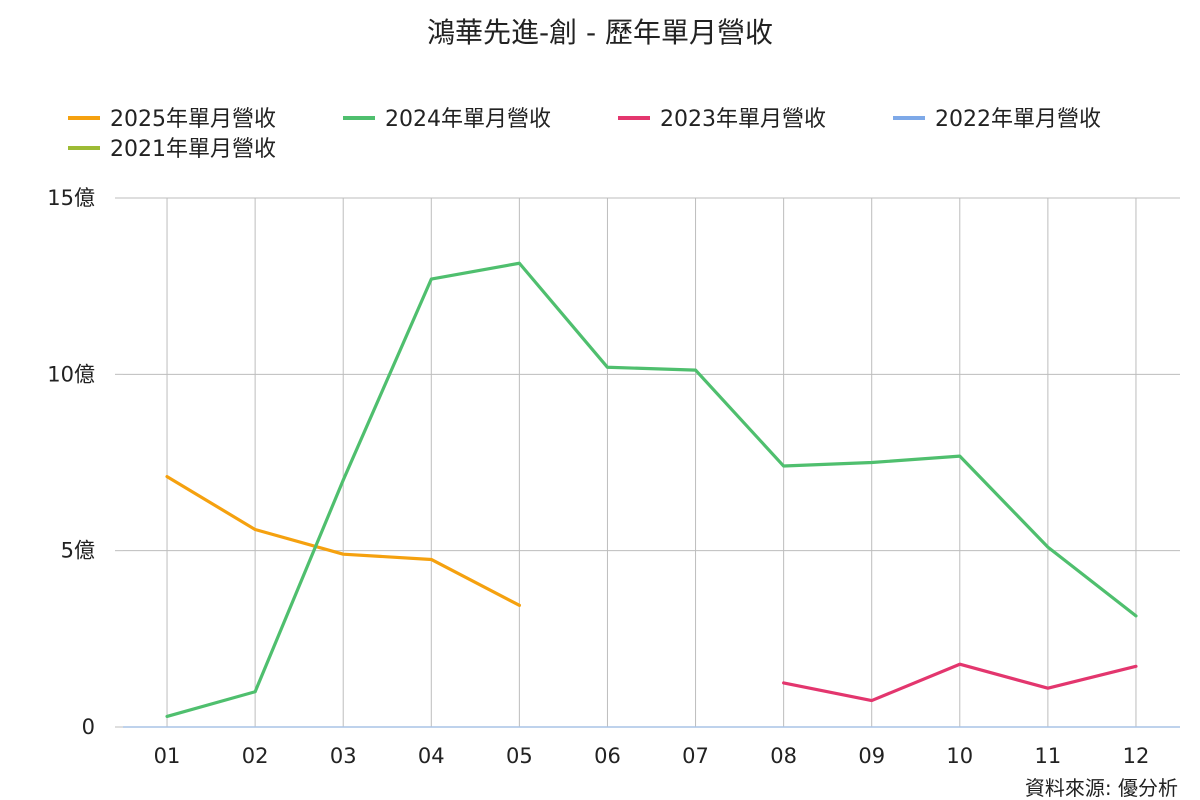  What do you see at coordinates (607, 756) in the screenshot?
I see `x-tick-label: 06` at bounding box center [607, 756].